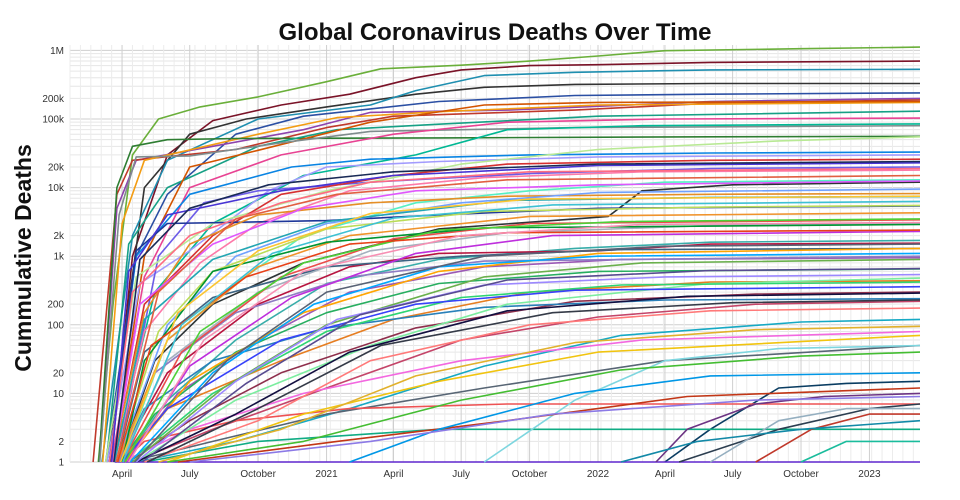 This screenshot has height=500, width=960. Describe the element at coordinates (59, 257) in the screenshot. I see `y-tick-label: 1k` at that location.